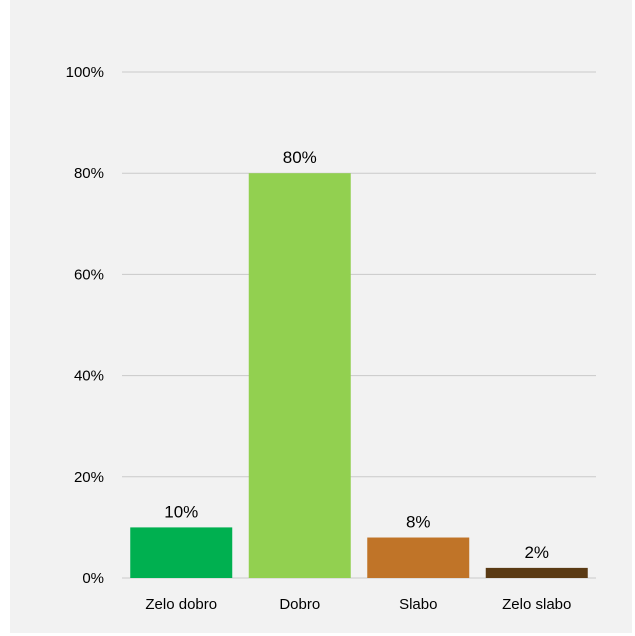 The image size is (635, 636). Describe the element at coordinates (536, 604) in the screenshot. I see `x-category-label: Zelo slabo` at that location.